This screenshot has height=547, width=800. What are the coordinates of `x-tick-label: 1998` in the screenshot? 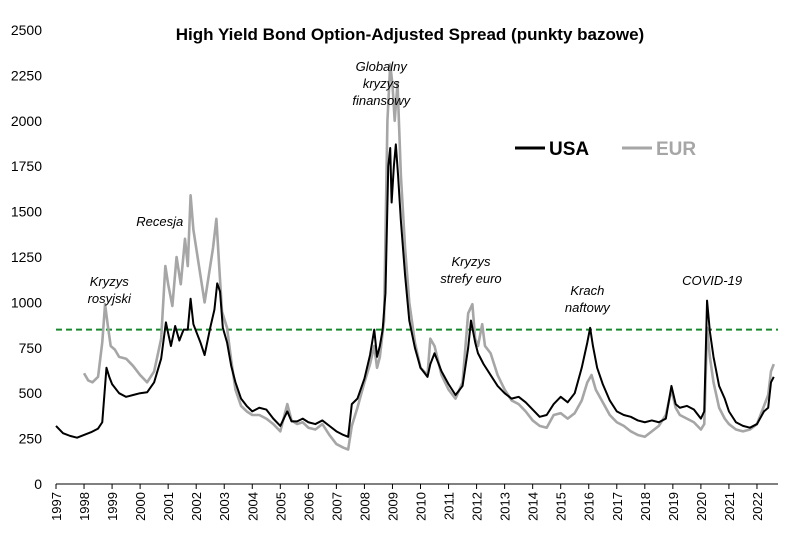 It's located at (84, 506).